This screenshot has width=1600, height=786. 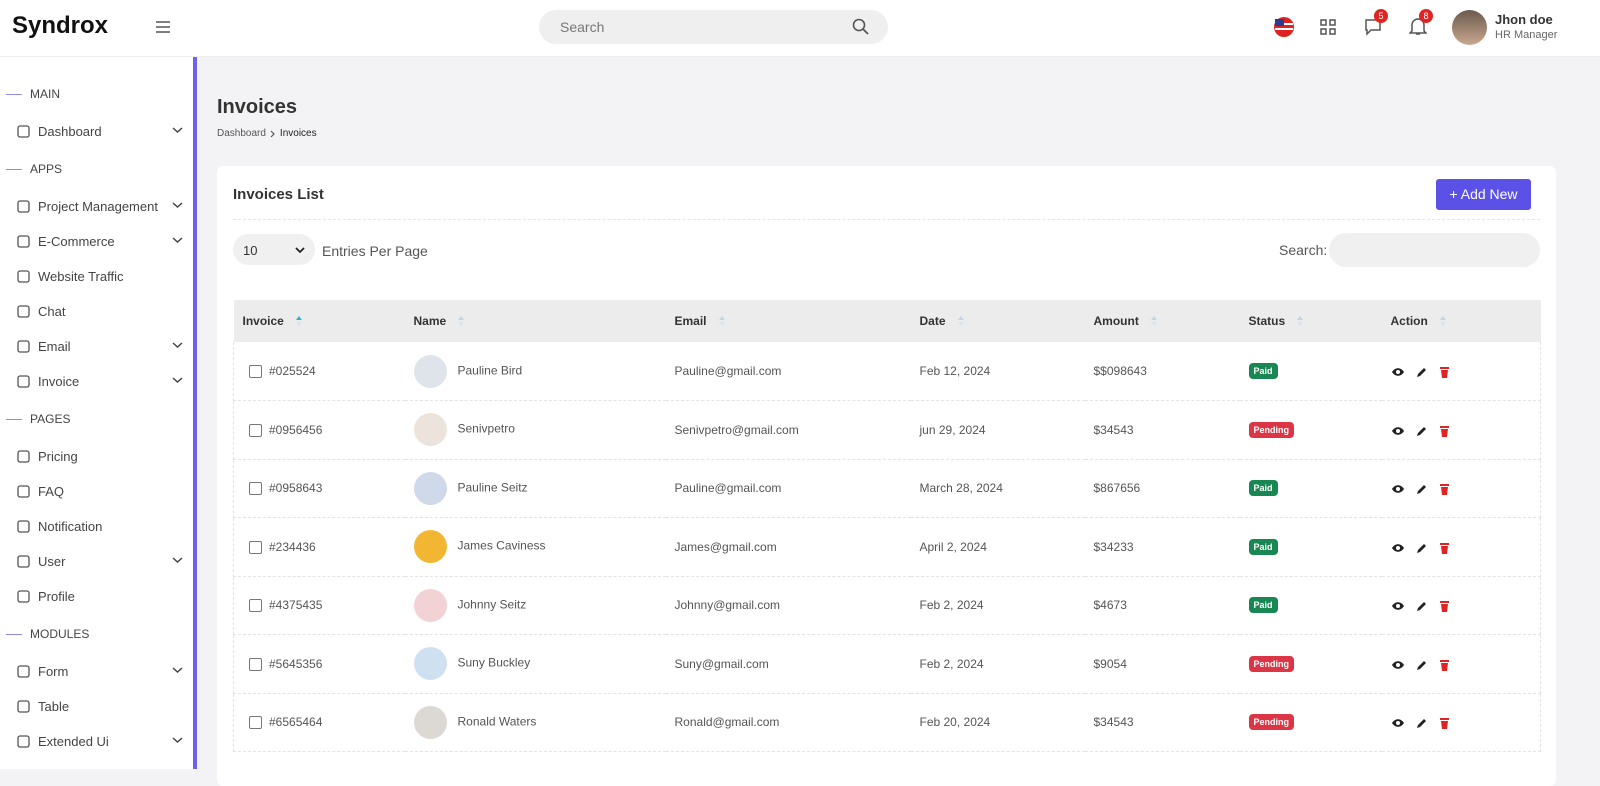 I want to click on column-header: Action, so click(x=1461, y=321).